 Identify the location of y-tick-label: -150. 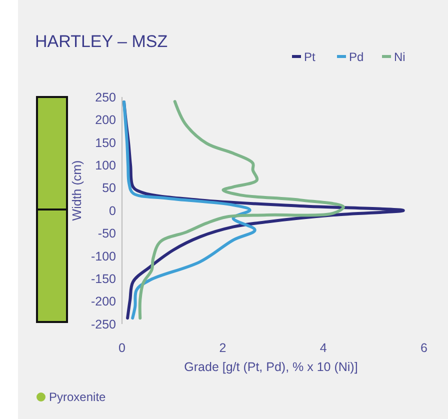
(103, 279).